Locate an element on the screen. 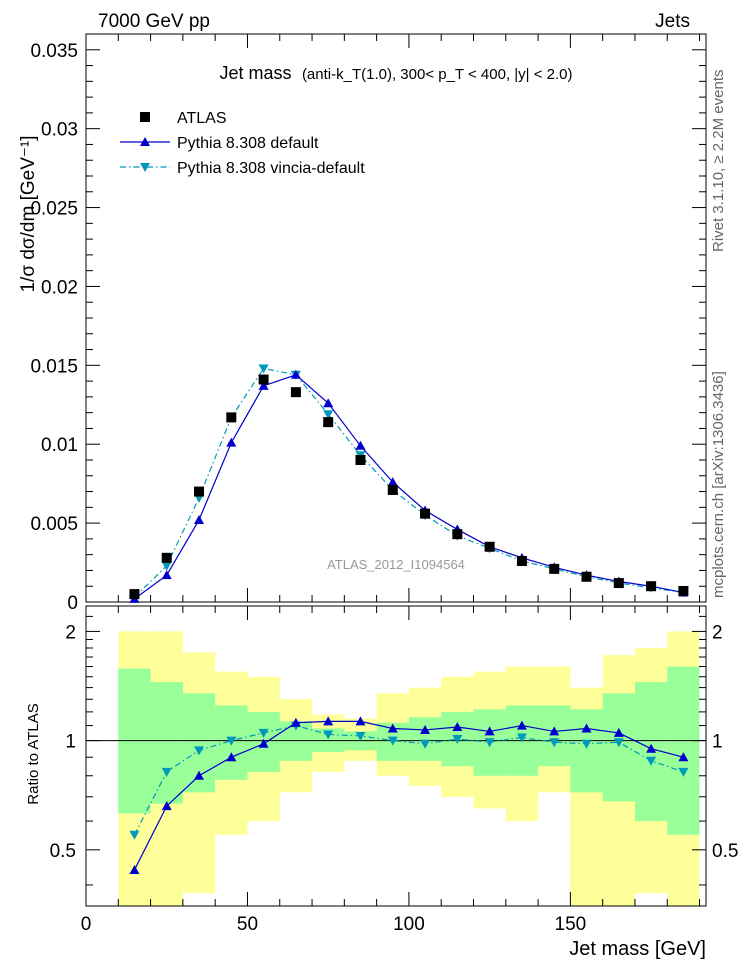 The height and width of the screenshot is (972, 746). ratio-series-pythia-8-308-vincia-default is located at coordinates (409, 780).